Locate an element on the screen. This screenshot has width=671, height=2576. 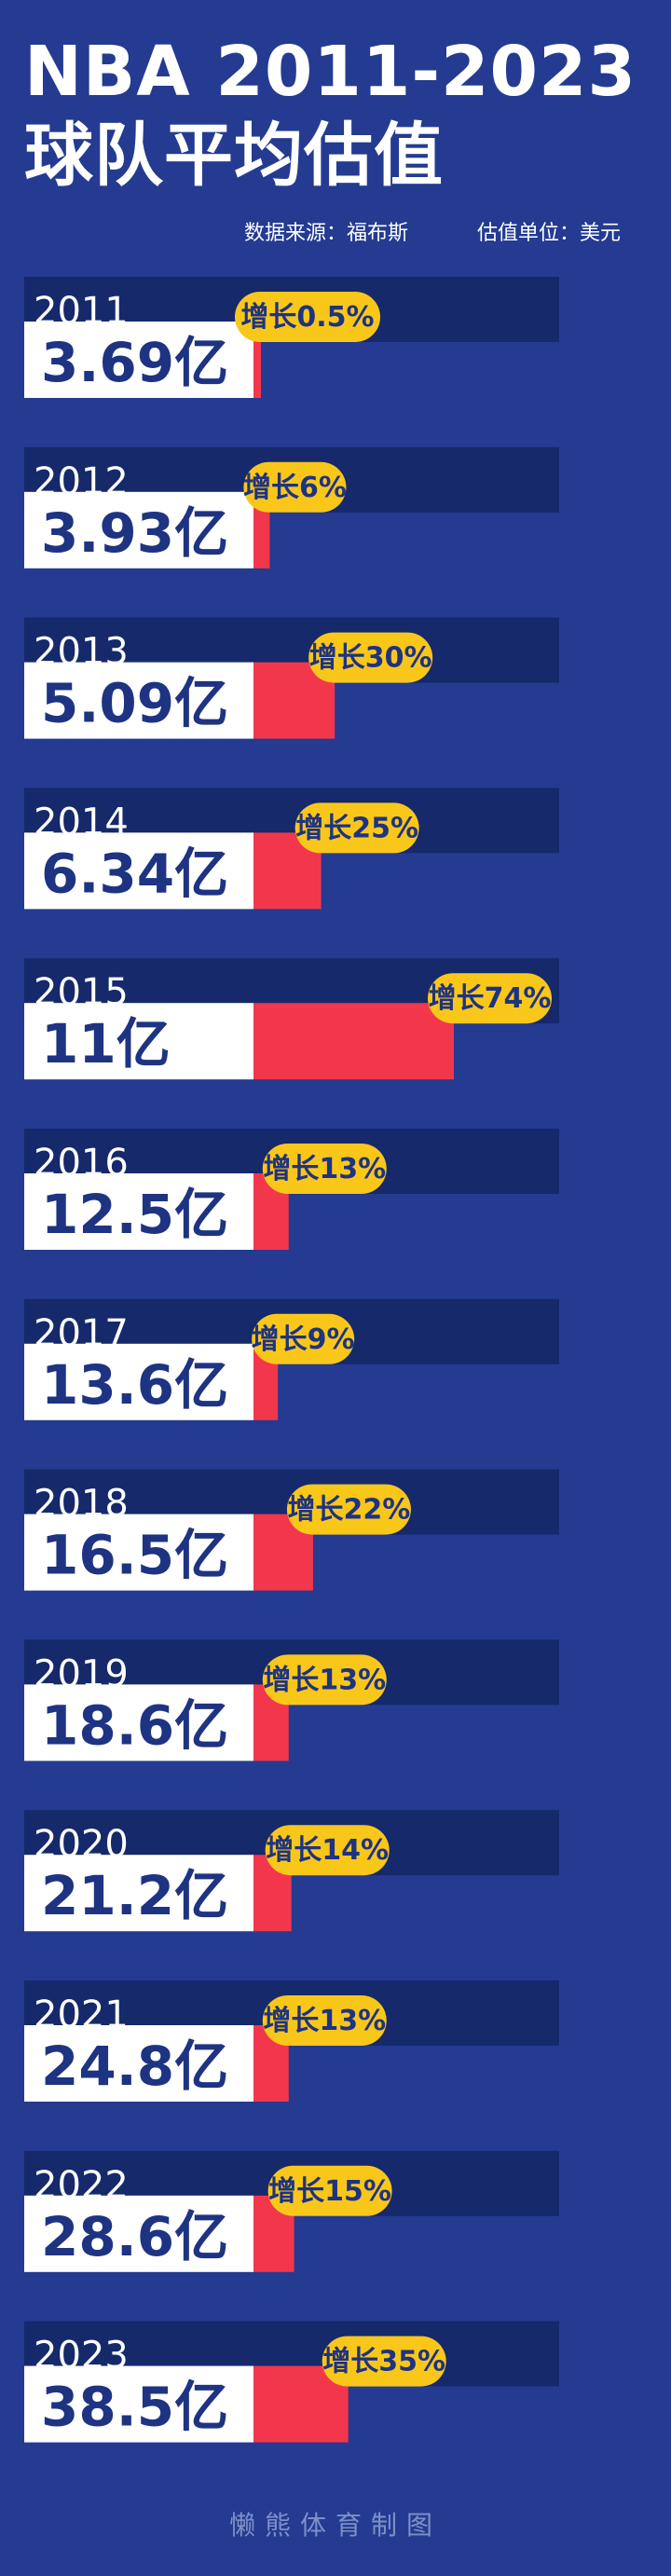
growth-label: 增长9% is located at coordinates (304, 1339).